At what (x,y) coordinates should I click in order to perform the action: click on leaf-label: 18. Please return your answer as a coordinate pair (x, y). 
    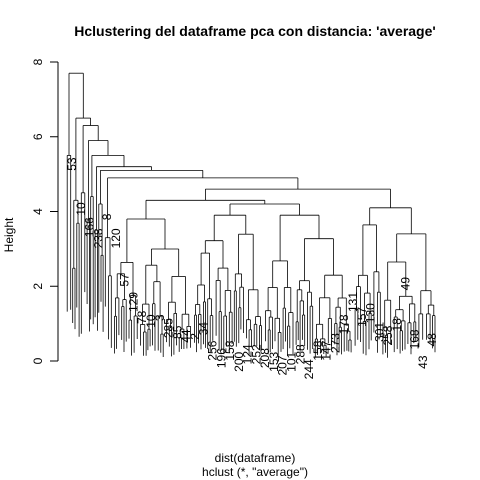
    Looking at the image, I should click on (397, 325).